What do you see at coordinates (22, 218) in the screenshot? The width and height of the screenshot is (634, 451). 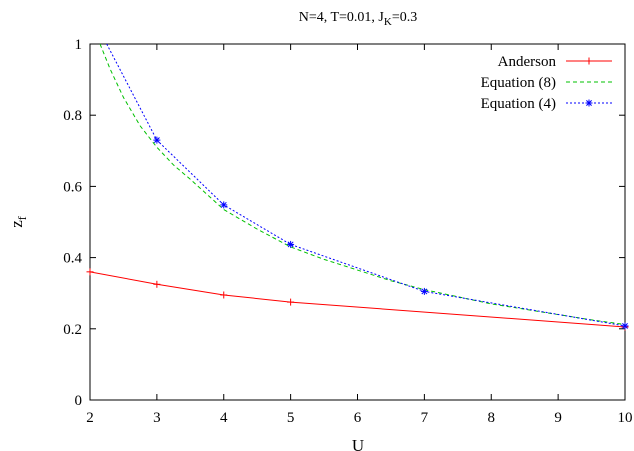 I see `y-axis-label-subscript: f` at bounding box center [22, 218].